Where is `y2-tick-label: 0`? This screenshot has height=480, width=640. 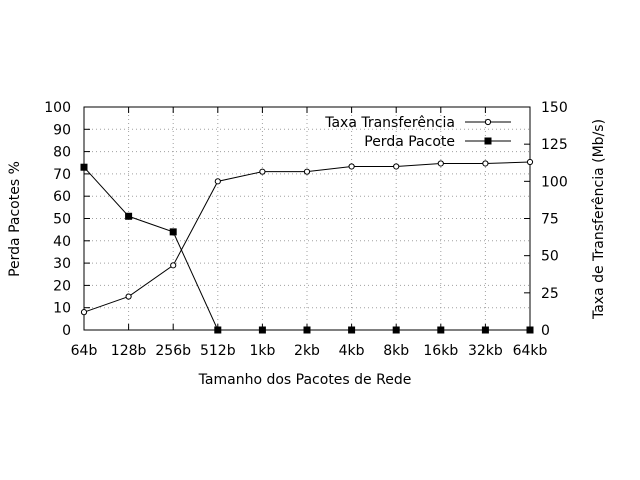 y2-tick-label: 0 is located at coordinates (545, 331).